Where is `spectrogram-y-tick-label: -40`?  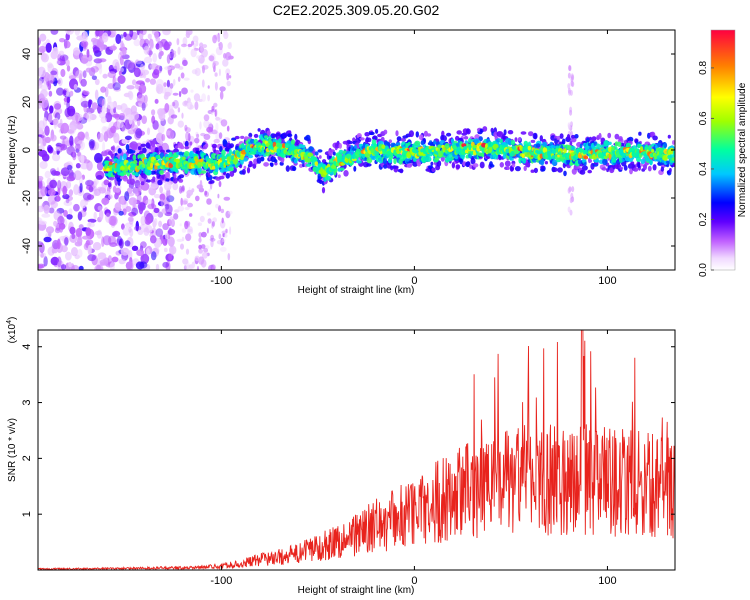
spectrogram-y-tick-label: -40 is located at coordinates (27, 246).